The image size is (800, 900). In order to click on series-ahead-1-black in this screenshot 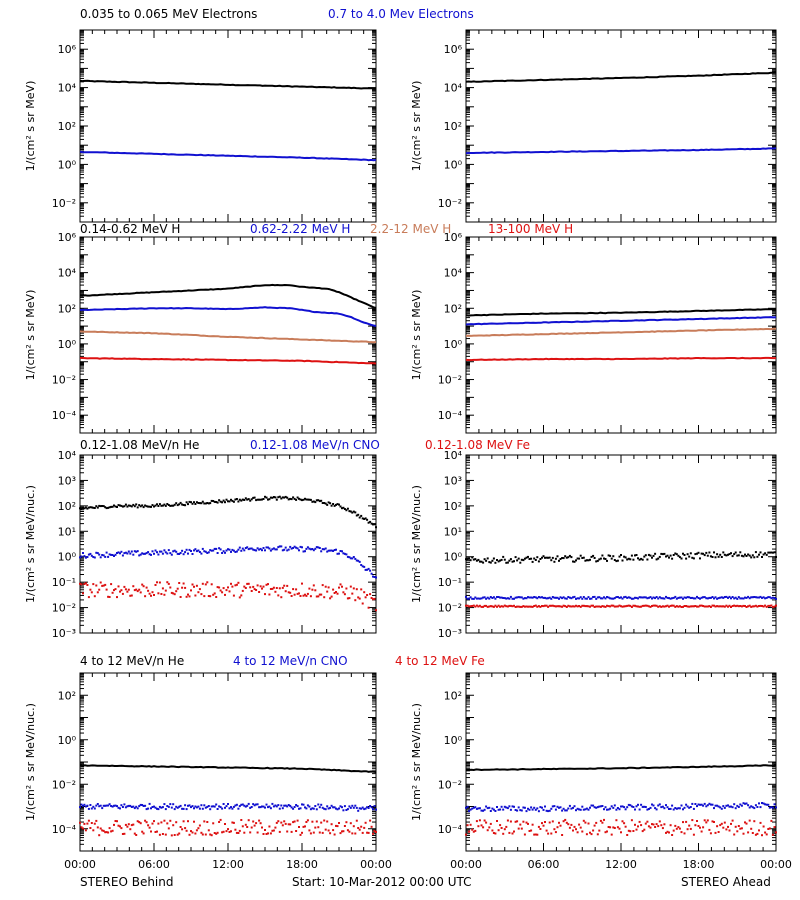, I will do `click(621, 77)`.